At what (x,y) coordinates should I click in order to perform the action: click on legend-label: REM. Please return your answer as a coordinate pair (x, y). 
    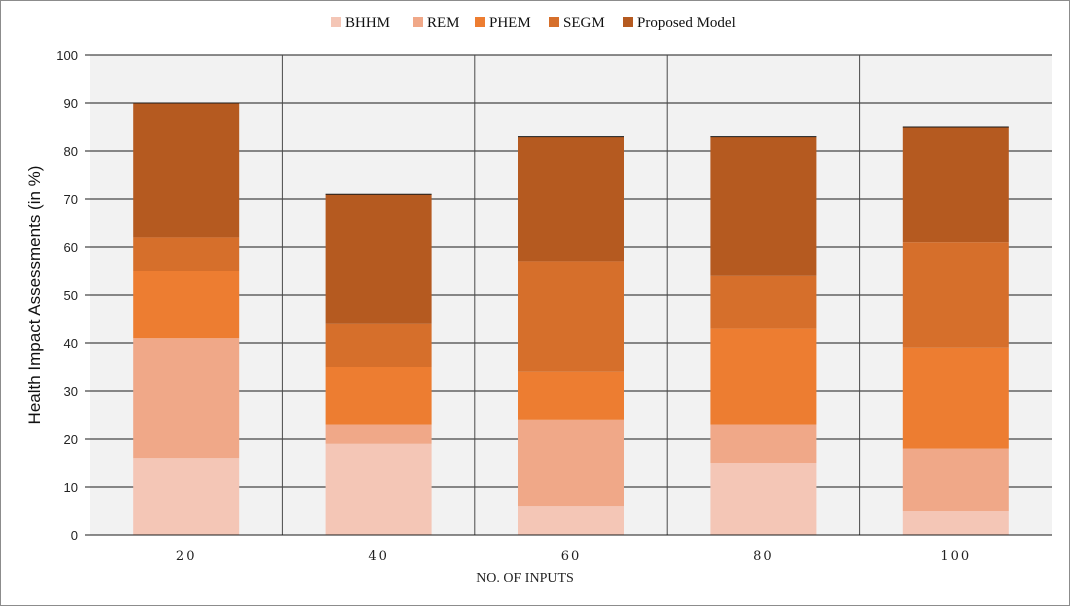
    Looking at the image, I should click on (443, 23).